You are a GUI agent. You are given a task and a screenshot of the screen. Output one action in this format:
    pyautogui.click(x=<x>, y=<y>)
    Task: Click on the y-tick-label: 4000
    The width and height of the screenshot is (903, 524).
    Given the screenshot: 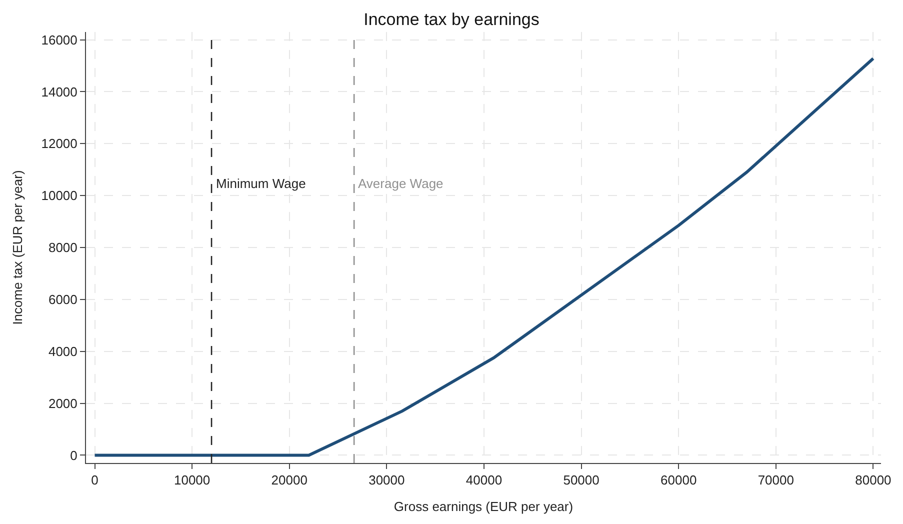 What is the action you would take?
    pyautogui.click(x=63, y=351)
    